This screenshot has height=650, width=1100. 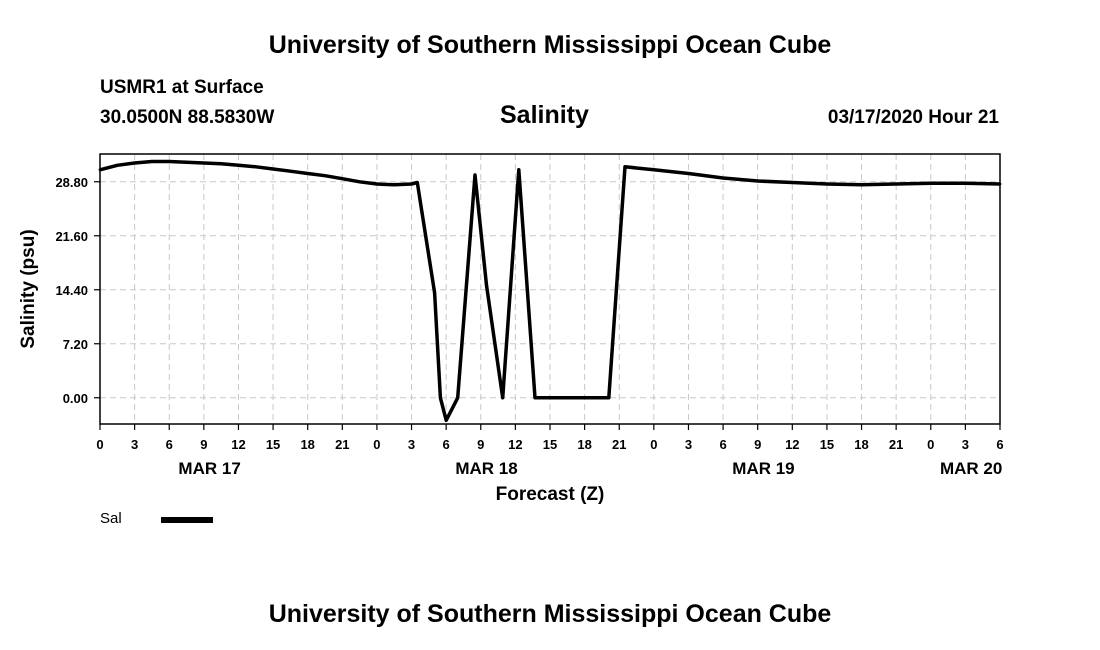 What do you see at coordinates (75, 344) in the screenshot?
I see `y-tick-label: 7.20` at bounding box center [75, 344].